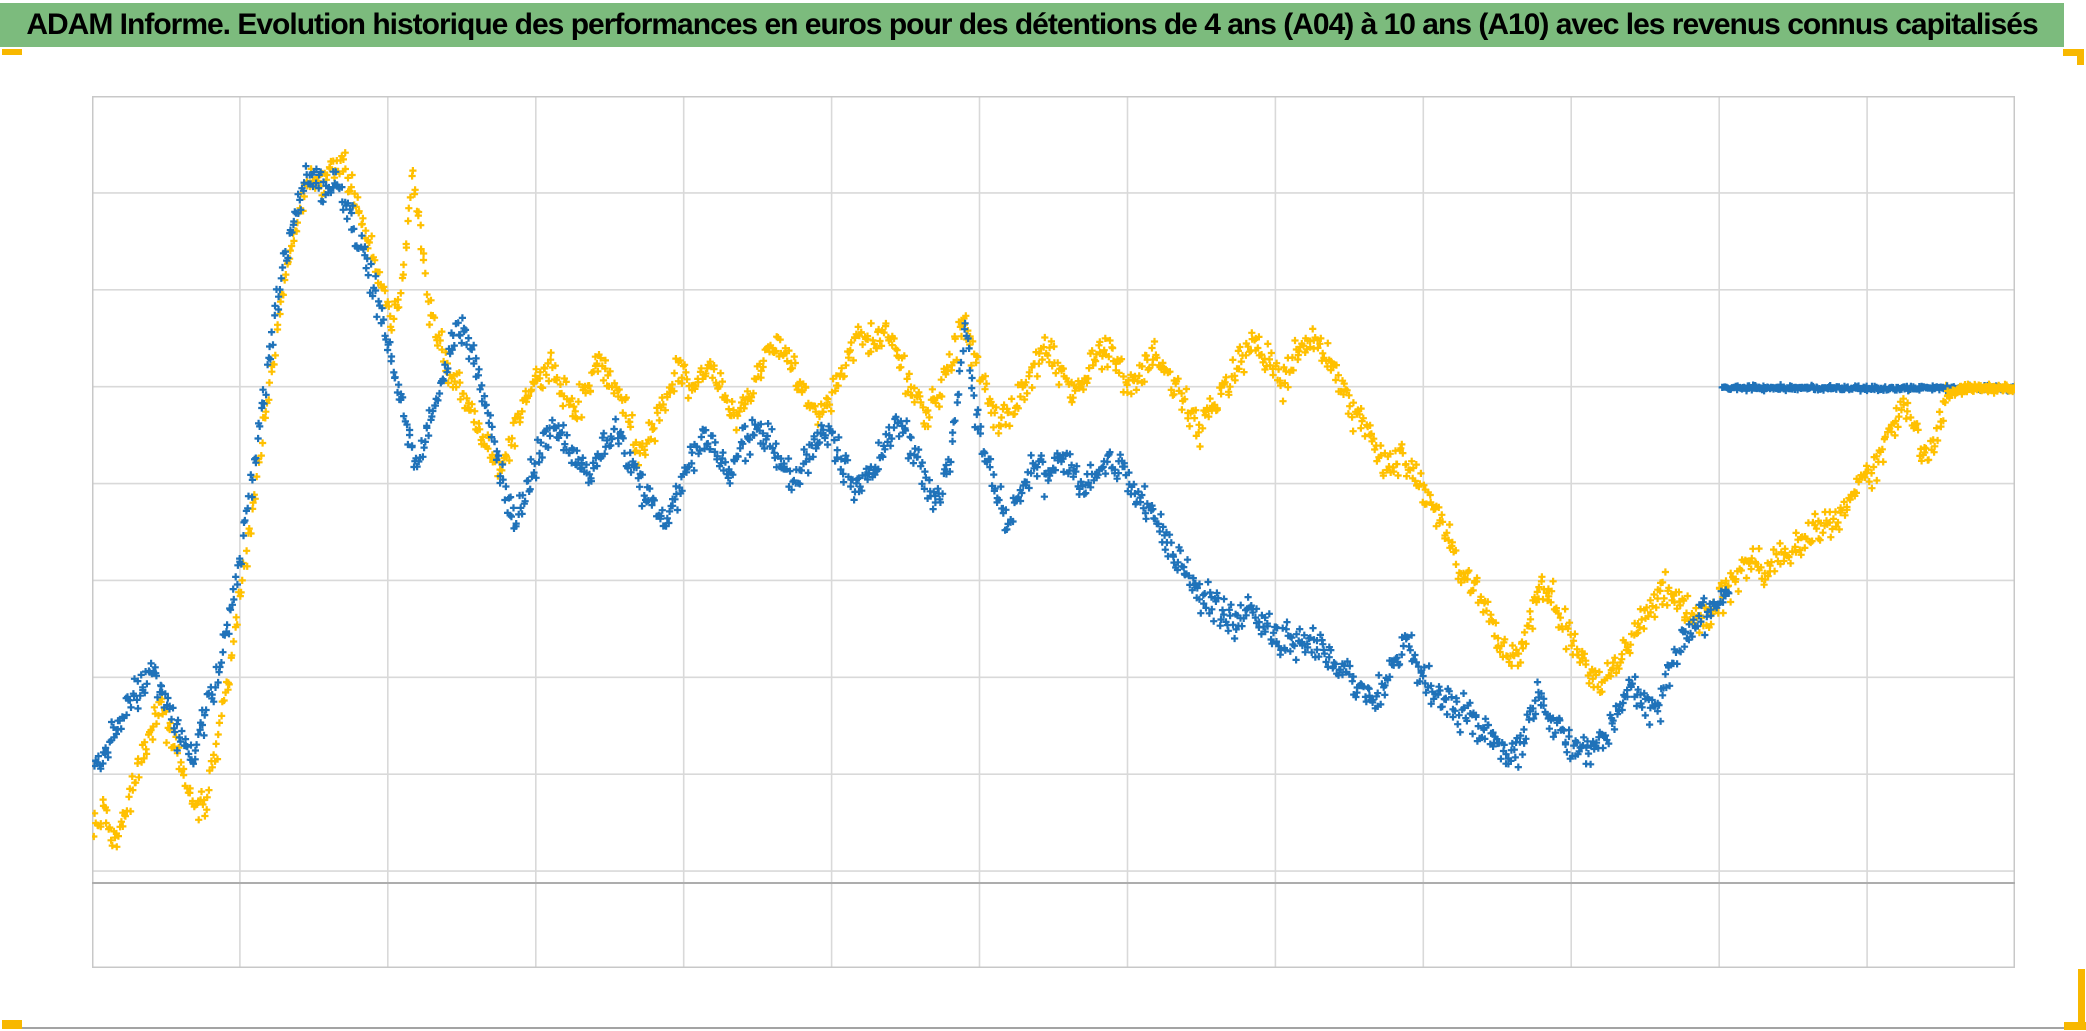 This screenshot has height=1031, width=2086. What do you see at coordinates (12, 52) in the screenshot?
I see `selection-corner-top-left` at bounding box center [12, 52].